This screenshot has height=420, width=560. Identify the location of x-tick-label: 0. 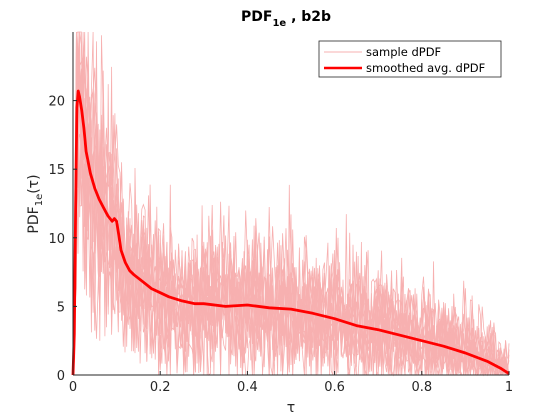
(73, 387).